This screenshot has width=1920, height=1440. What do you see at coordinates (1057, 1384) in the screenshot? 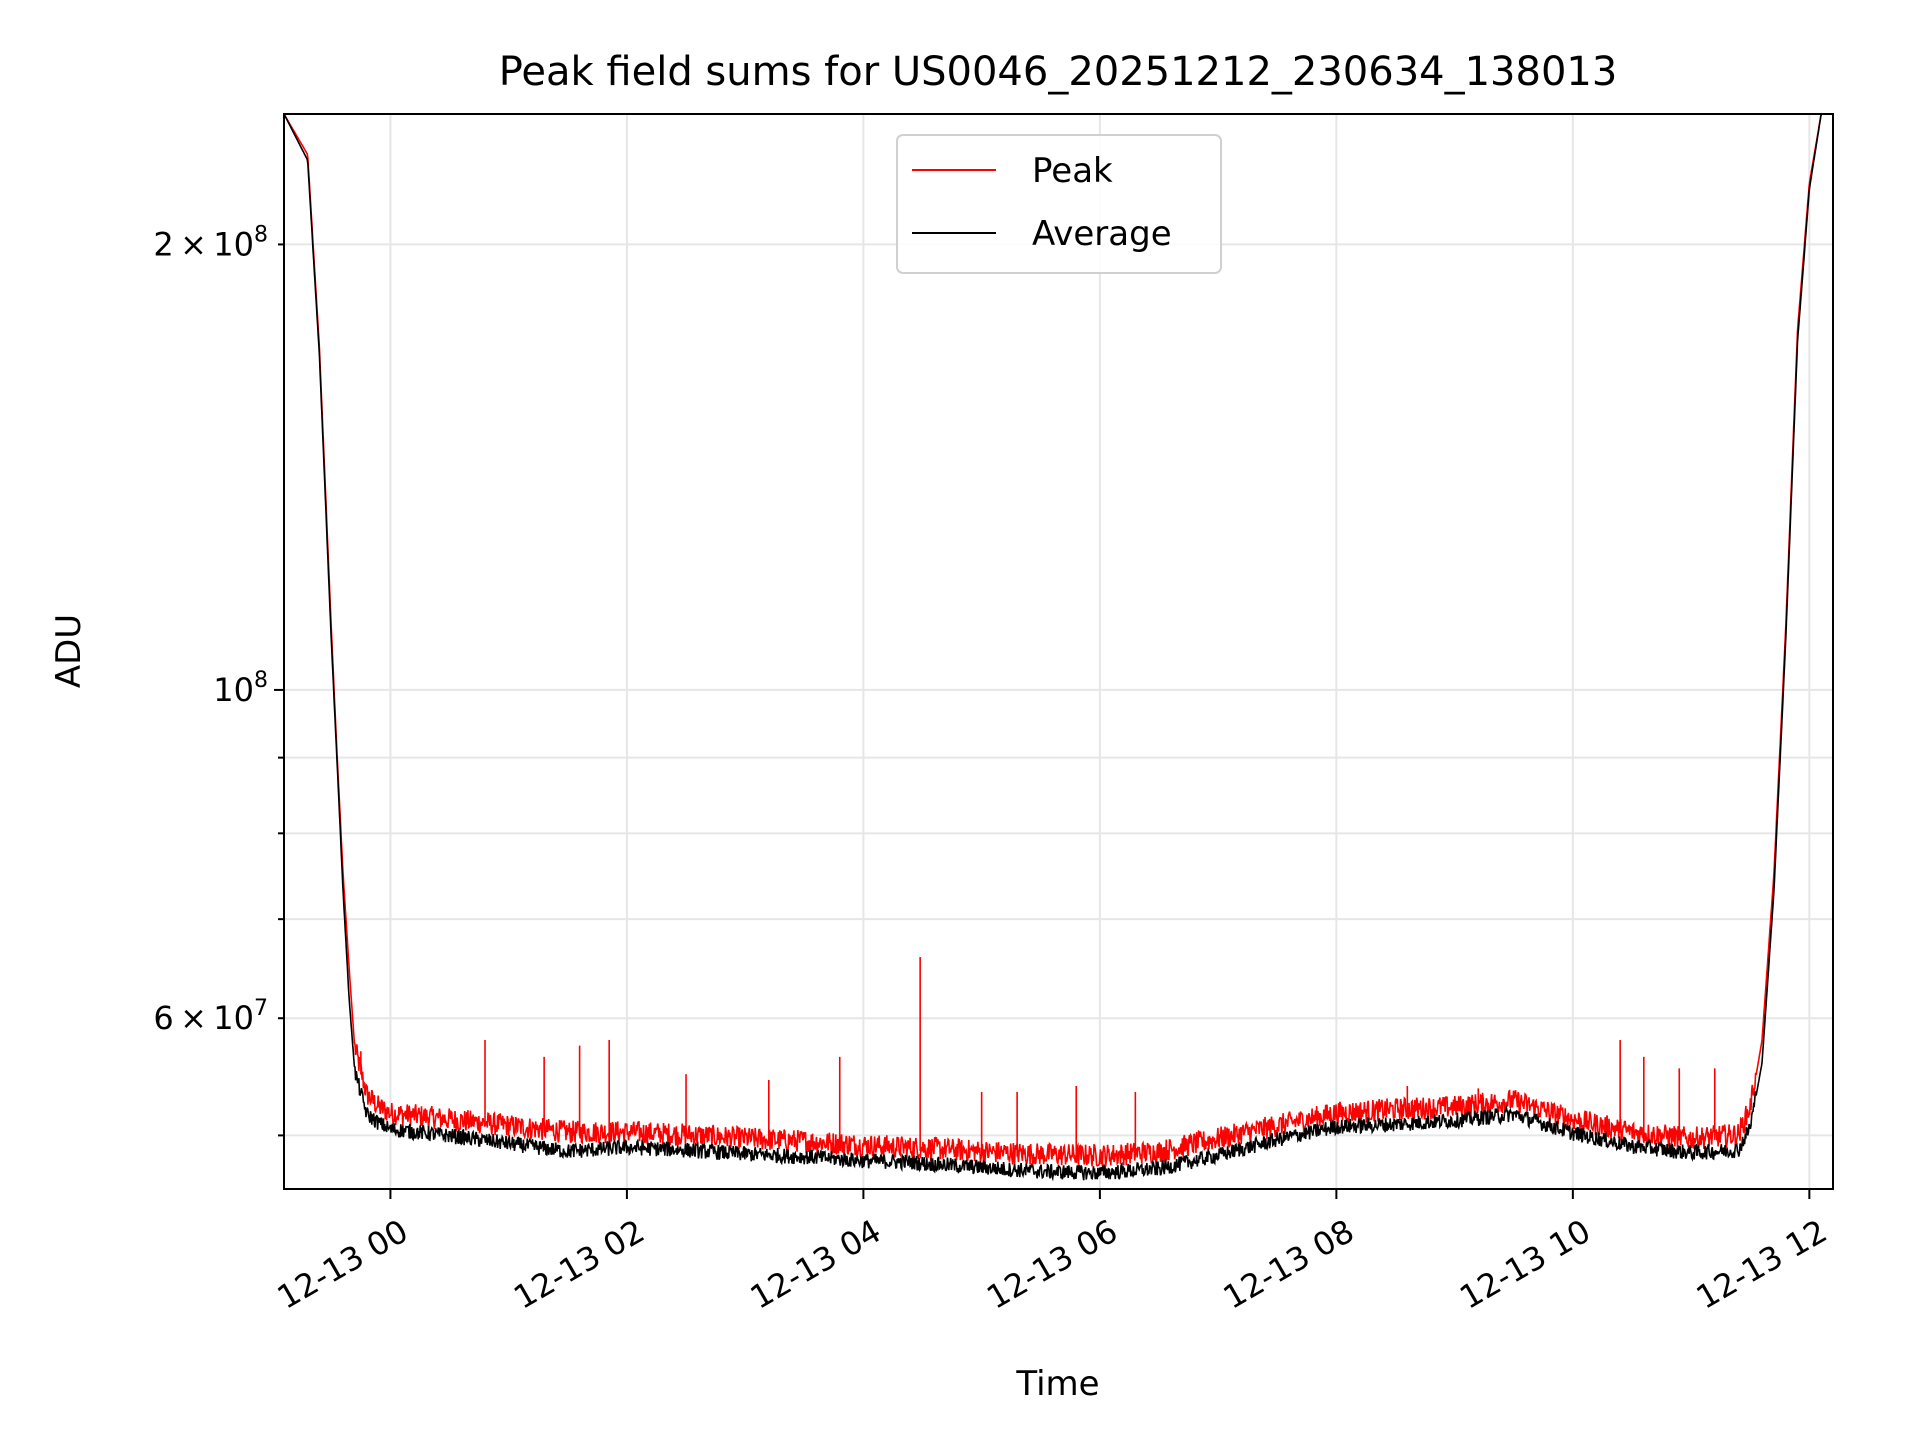
I see `x-axis-label: Time` at bounding box center [1057, 1384].